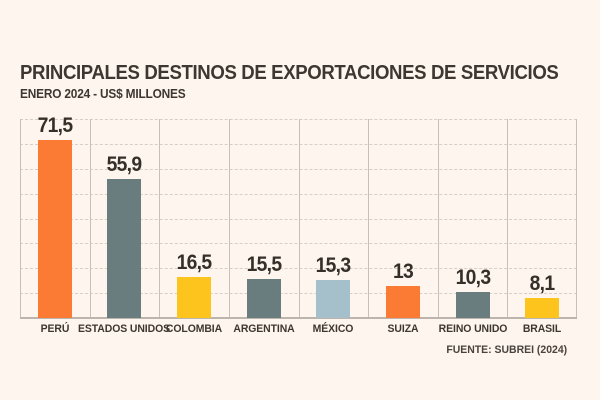  Describe the element at coordinates (124, 248) in the screenshot. I see `bar-estados-unidos` at that location.